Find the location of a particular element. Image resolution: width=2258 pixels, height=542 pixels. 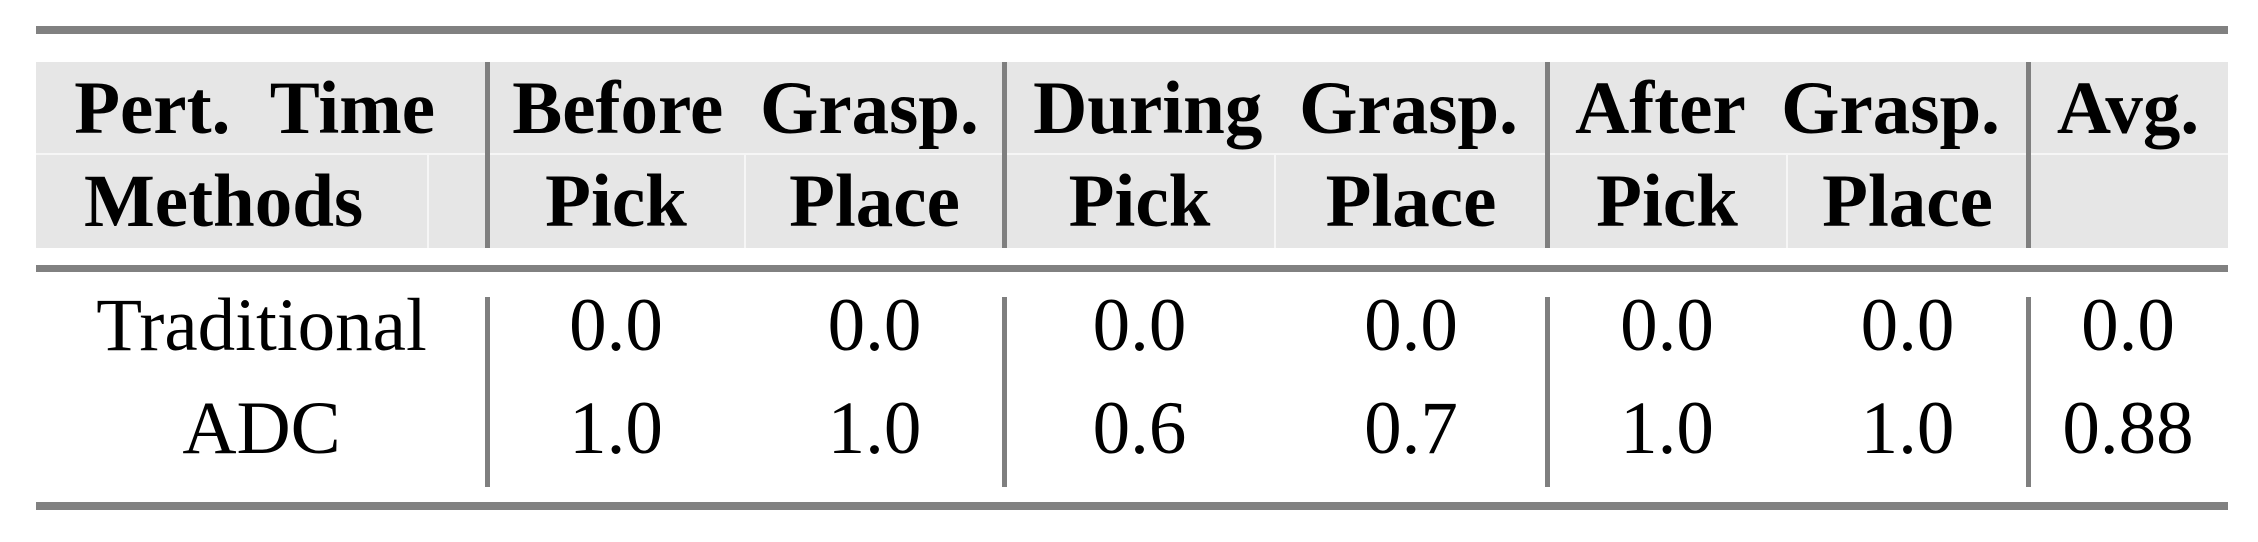

adc-after-place: 1.0 is located at coordinates (1907, 428).